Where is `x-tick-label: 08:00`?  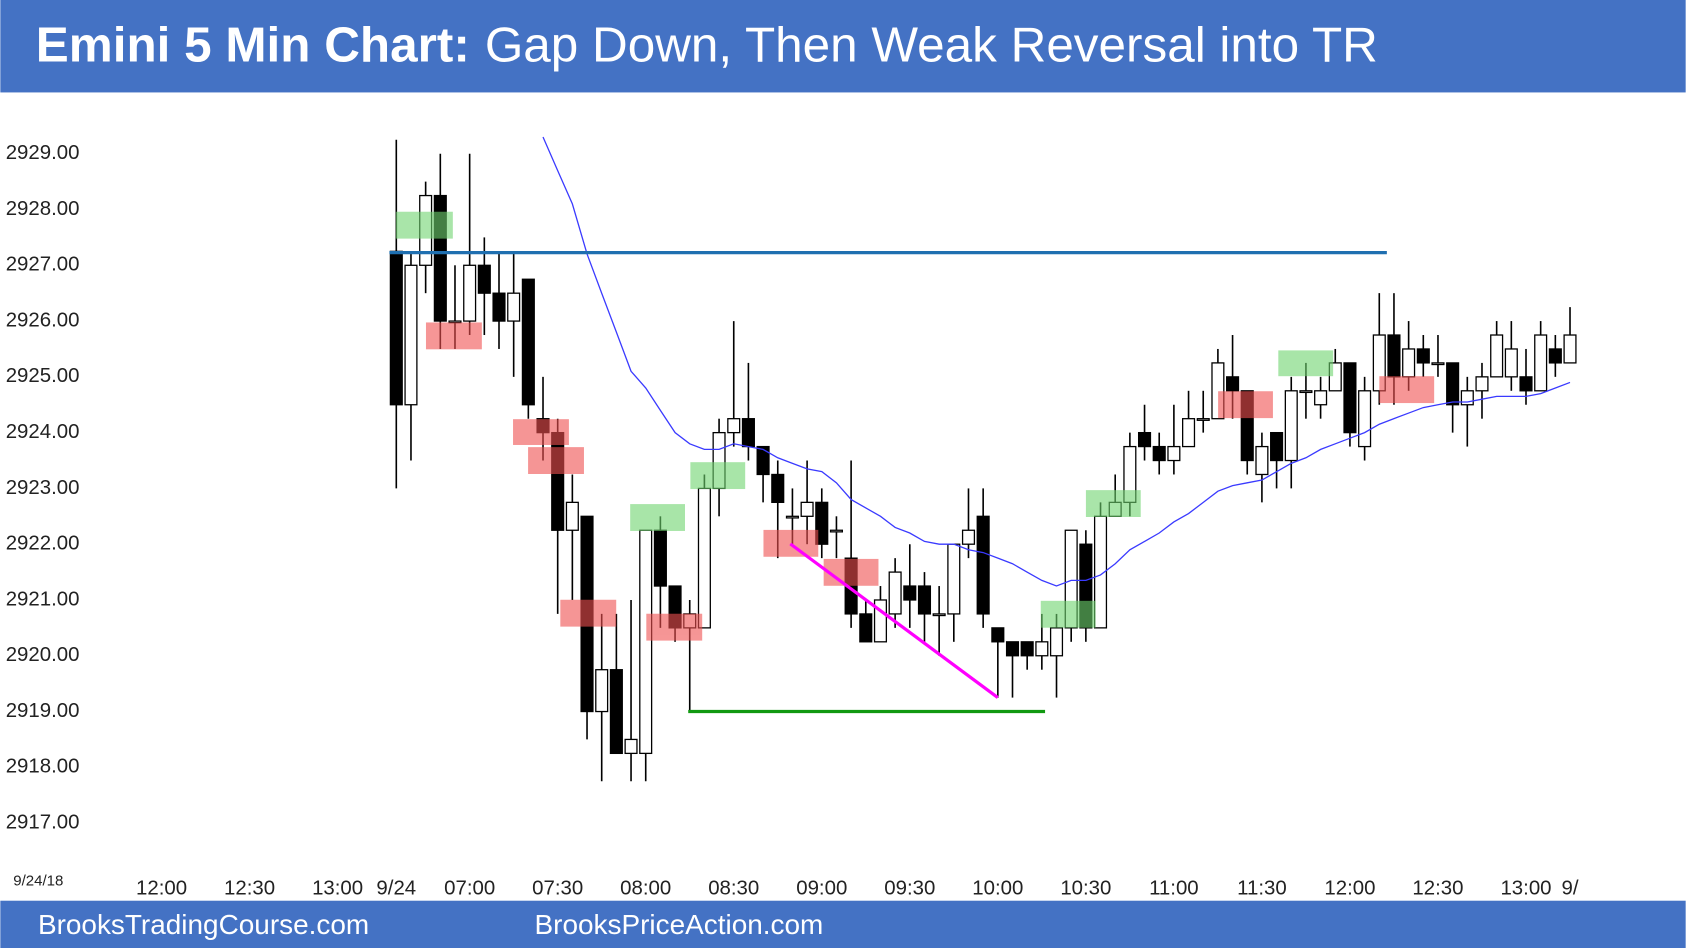 x-tick-label: 08:00 is located at coordinates (645, 888).